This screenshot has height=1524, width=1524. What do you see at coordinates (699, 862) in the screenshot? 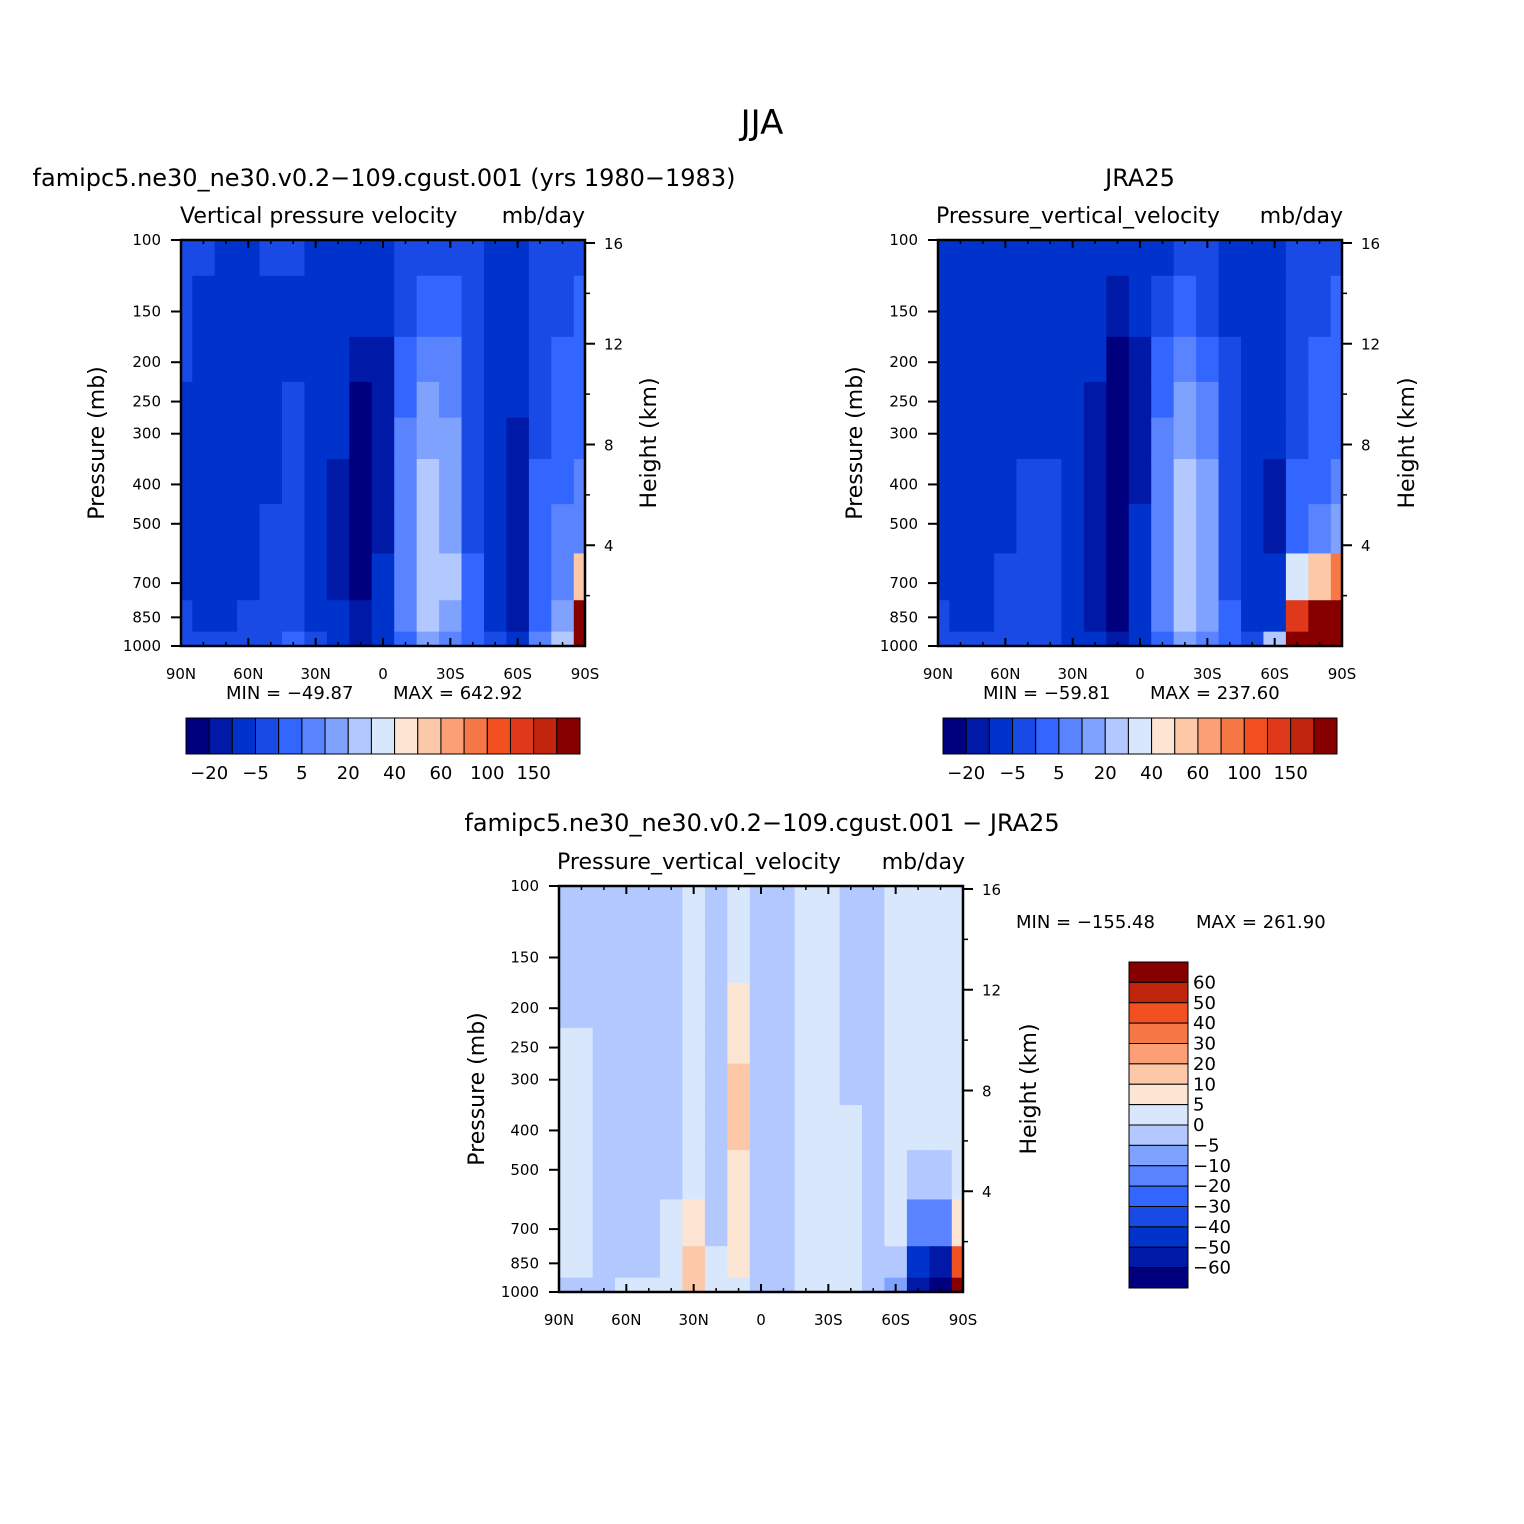
I see `panel-diff-variable: Pressure_vertical_velocity` at bounding box center [699, 862].